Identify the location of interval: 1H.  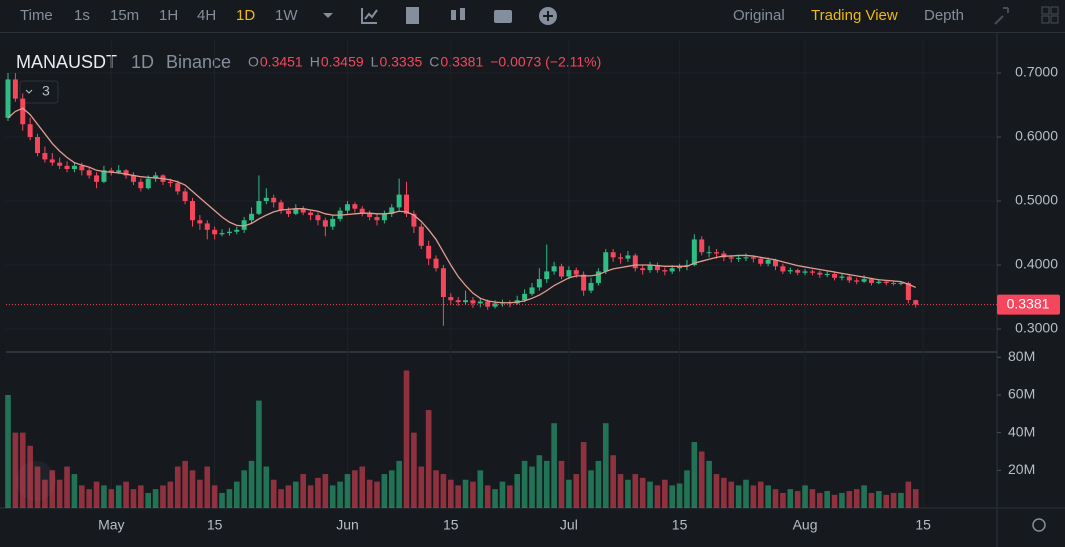
(169, 15).